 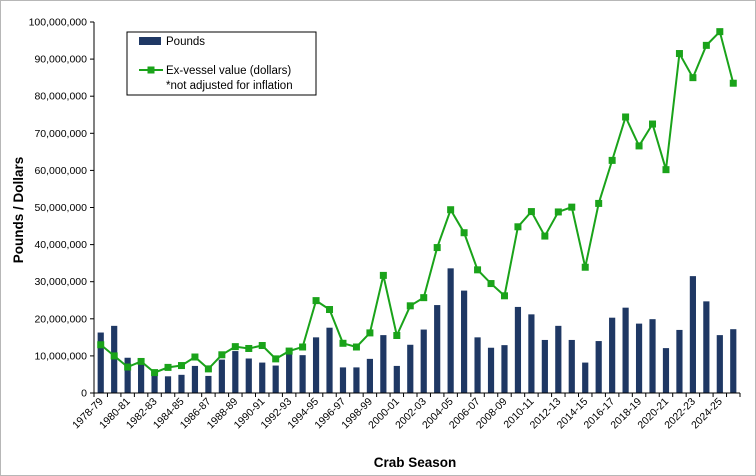 I want to click on y-tick-label: 50,000,000, so click(x=60, y=208).